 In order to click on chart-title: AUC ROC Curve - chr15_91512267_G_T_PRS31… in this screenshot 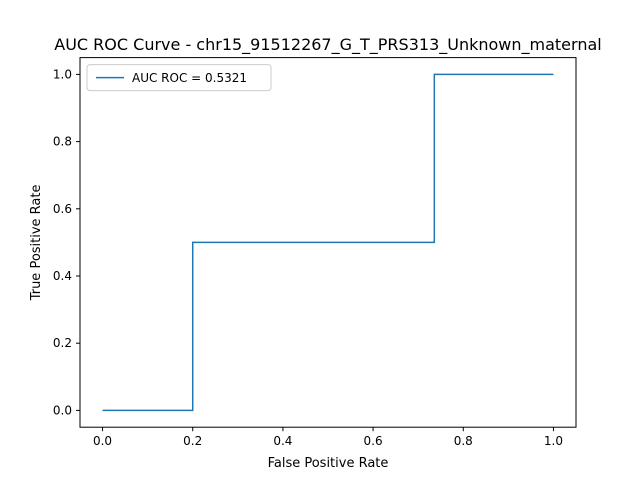, I will do `click(327, 45)`.